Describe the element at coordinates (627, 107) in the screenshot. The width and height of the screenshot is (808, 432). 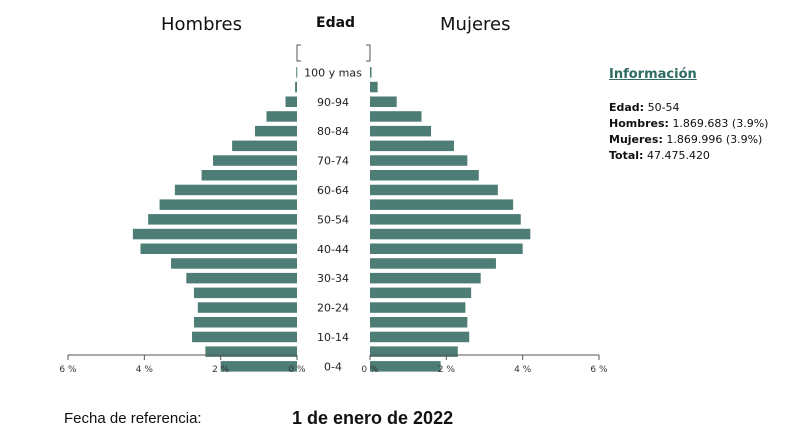
I see `info-edad-label: Edad:` at that location.